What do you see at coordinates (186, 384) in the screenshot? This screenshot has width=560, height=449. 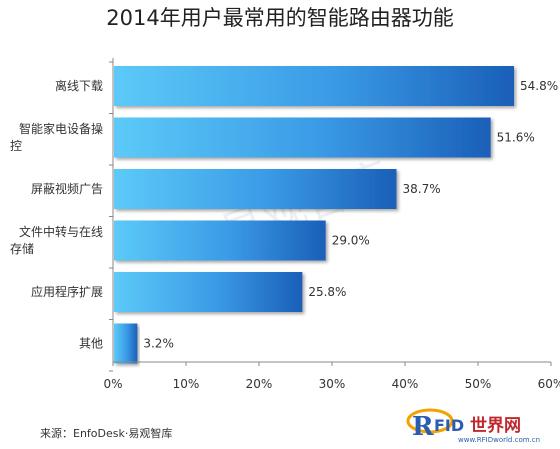 I see `x-tick-label: 10%` at bounding box center [186, 384].